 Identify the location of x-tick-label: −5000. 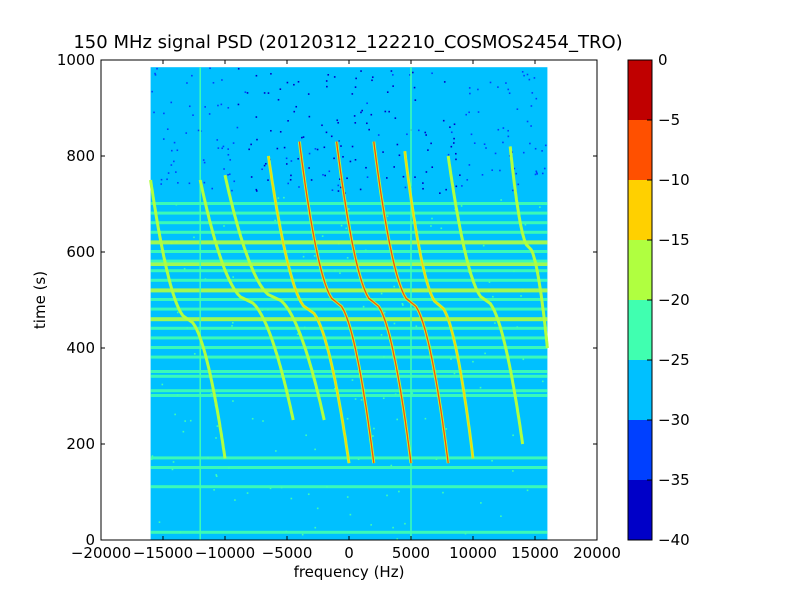
(287, 553).